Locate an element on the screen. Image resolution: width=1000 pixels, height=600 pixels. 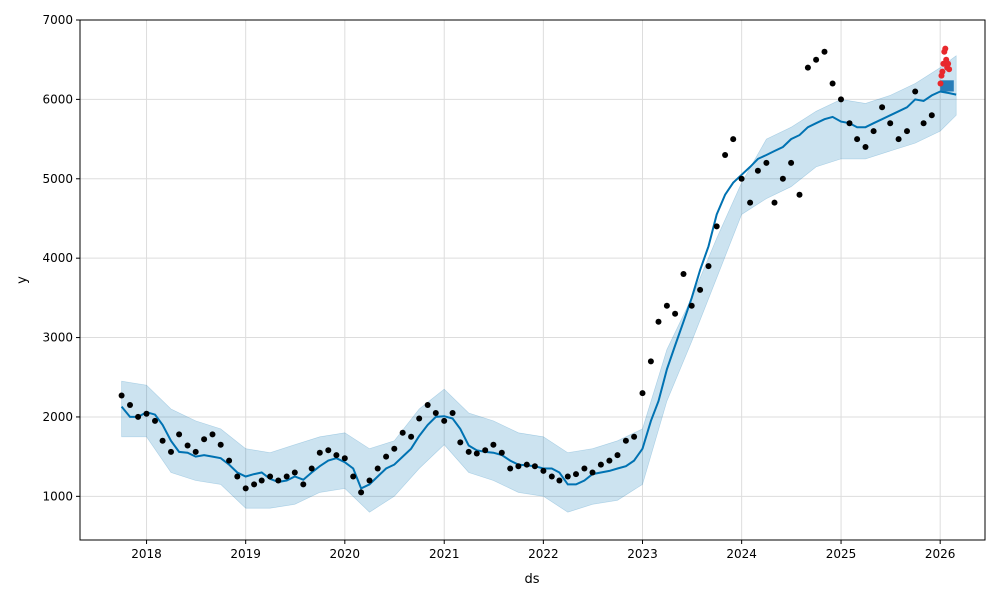
x-axis-label: ds is located at coordinates (531, 579).